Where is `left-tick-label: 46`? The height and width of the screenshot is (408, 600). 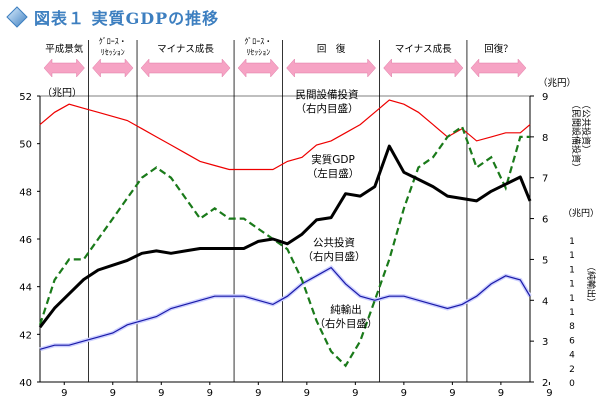
left-tick-label: 46 is located at coordinates (25, 240).